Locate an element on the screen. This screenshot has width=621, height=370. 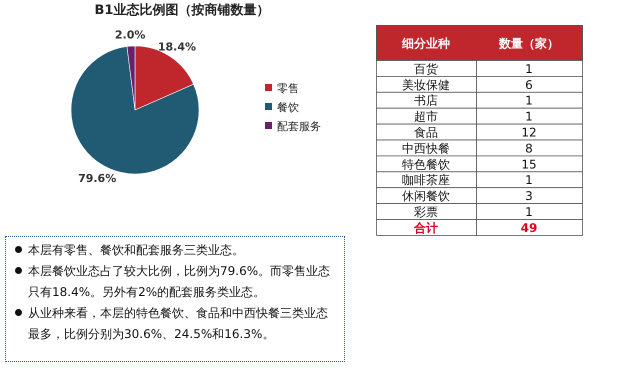
category-label: 食品 is located at coordinates (426, 133).